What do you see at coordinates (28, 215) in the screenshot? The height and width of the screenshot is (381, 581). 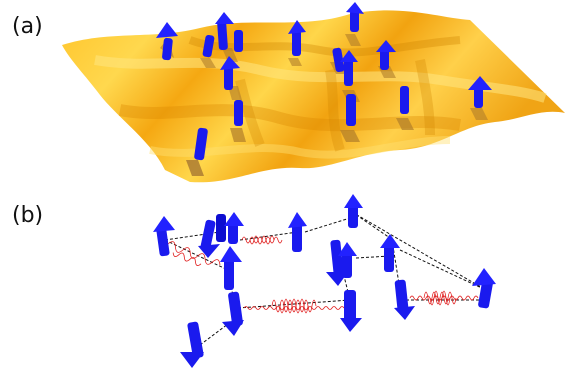 I see `panel-label-b: (b)` at bounding box center [28, 215].